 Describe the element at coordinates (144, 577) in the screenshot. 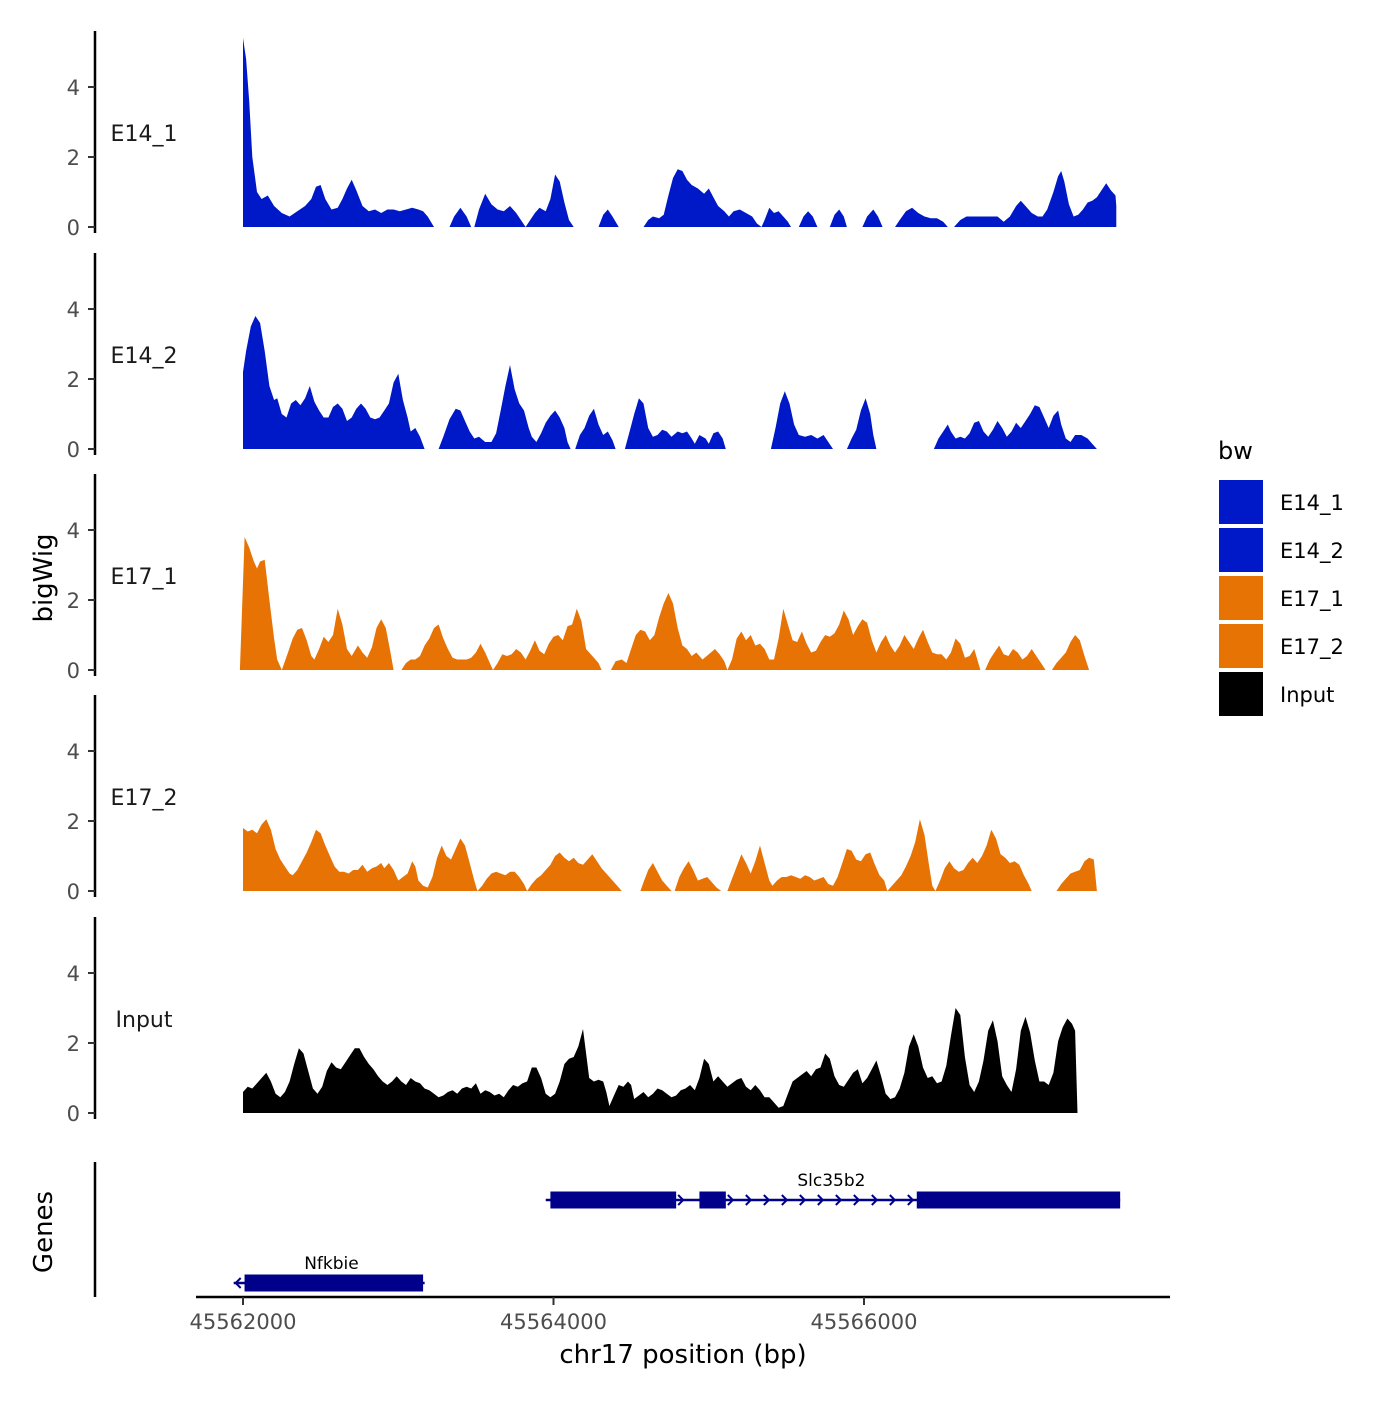

I see `track-label-E17_1: E17_1` at that location.